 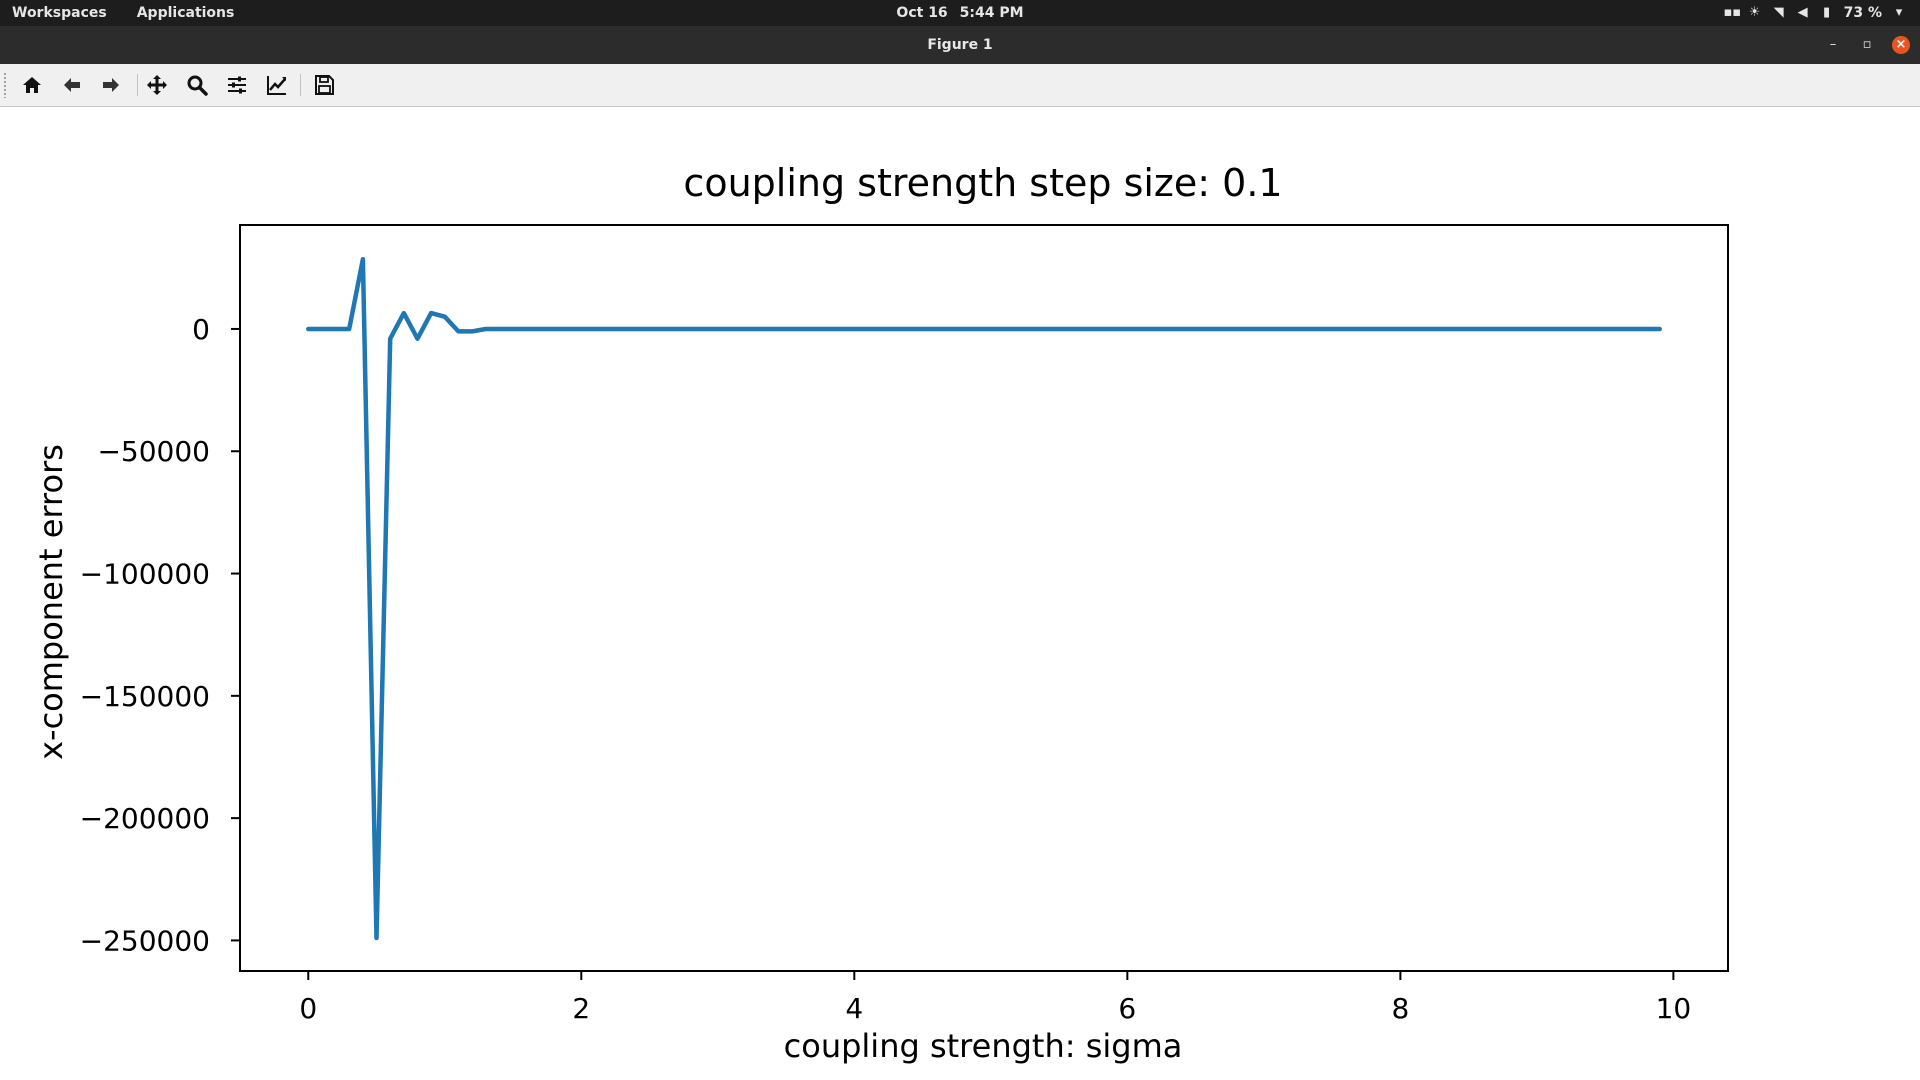 What do you see at coordinates (995, 998) in the screenshot?
I see `x-axis: 0 2 4 6 8 10` at bounding box center [995, 998].